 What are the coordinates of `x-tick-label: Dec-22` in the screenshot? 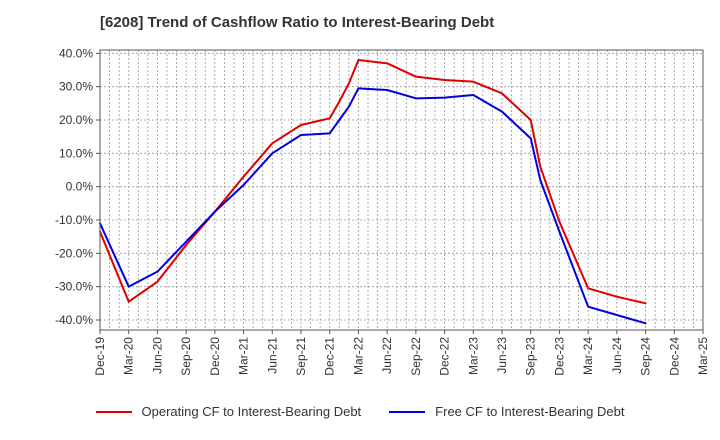 It's located at (445, 356).